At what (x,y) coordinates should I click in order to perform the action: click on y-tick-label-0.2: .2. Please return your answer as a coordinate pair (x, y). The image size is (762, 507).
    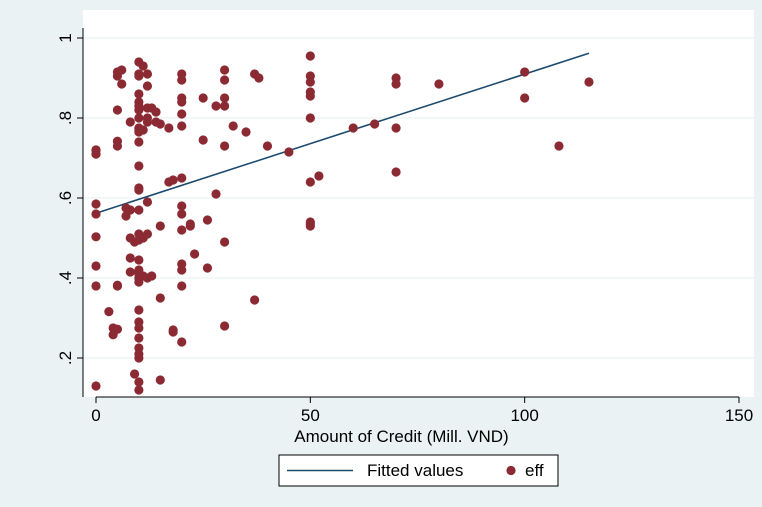
    Looking at the image, I should click on (65, 358).